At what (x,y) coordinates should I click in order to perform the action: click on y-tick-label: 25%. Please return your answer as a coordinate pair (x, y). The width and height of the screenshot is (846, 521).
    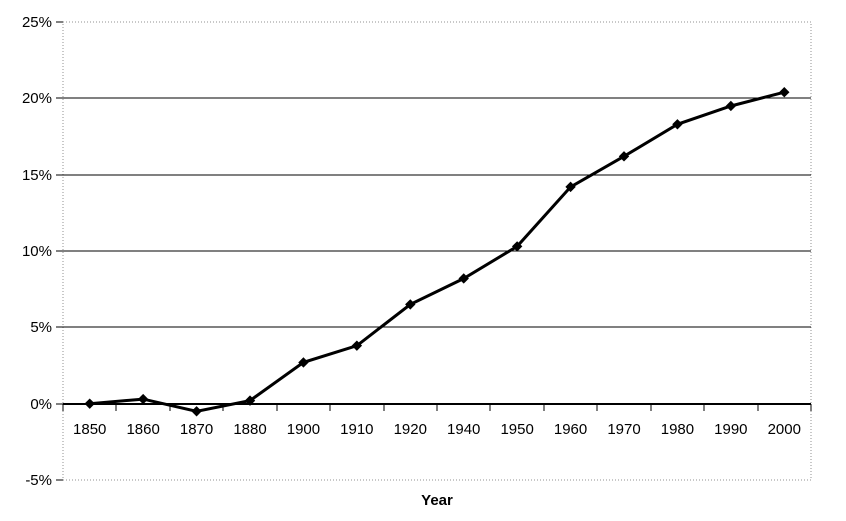
    Looking at the image, I should click on (37, 22).